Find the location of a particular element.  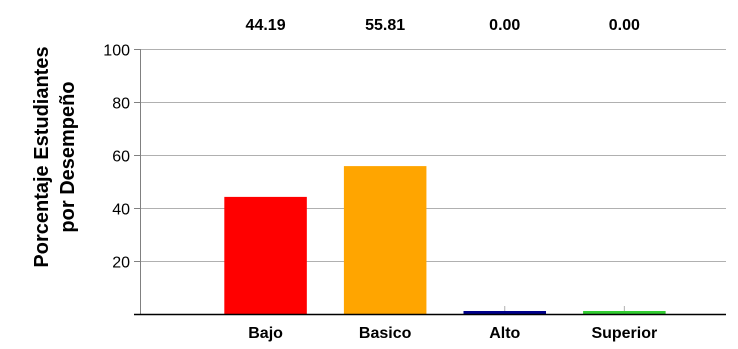

x-tick-label-alto: Alto is located at coordinates (504, 333).